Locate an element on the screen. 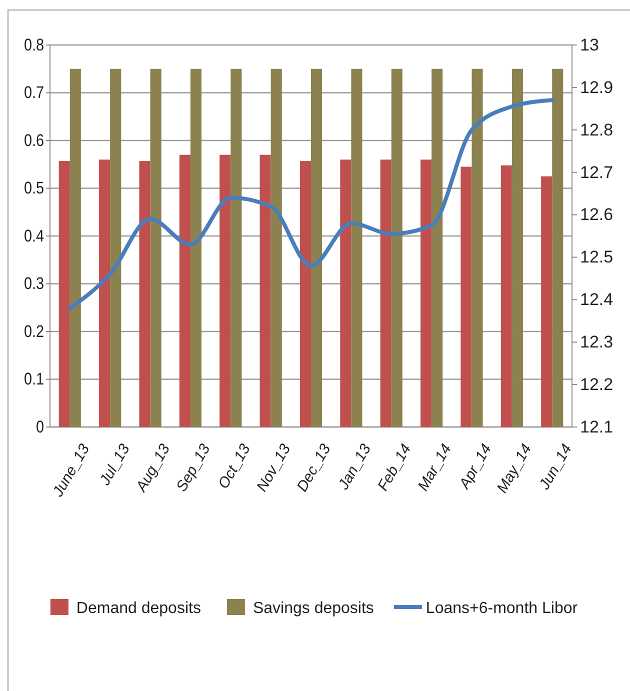  y-tick-label: 0.1 is located at coordinates (34, 379).